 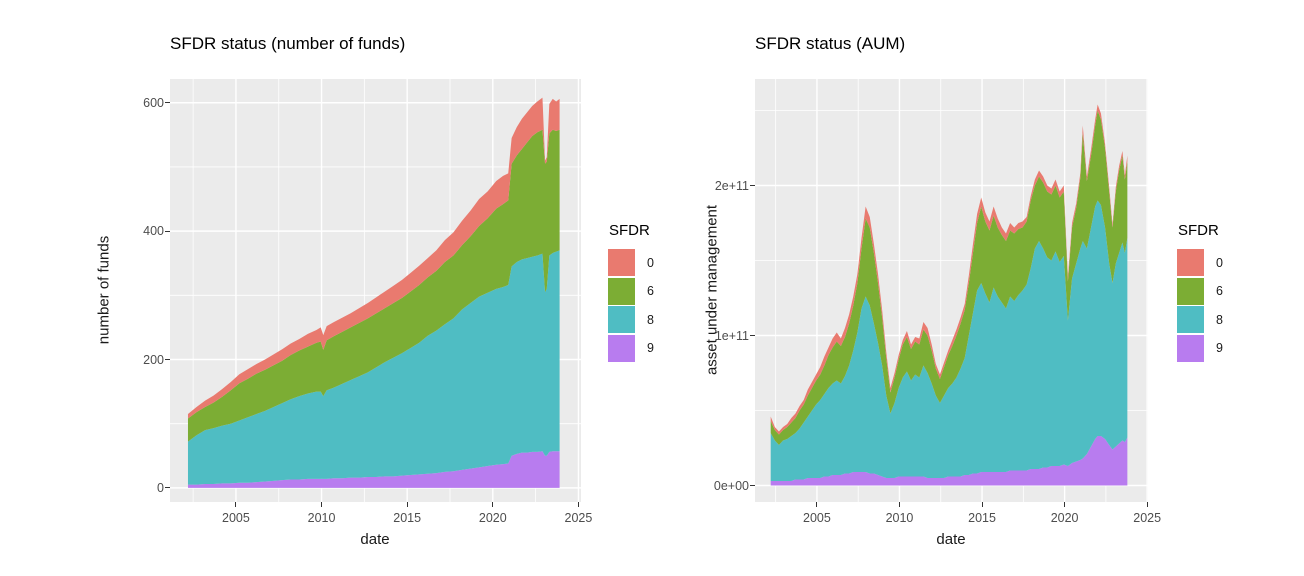 What do you see at coordinates (830, 43) in the screenshot?
I see `chart-title-aum: SFDR status (AUM)` at bounding box center [830, 43].